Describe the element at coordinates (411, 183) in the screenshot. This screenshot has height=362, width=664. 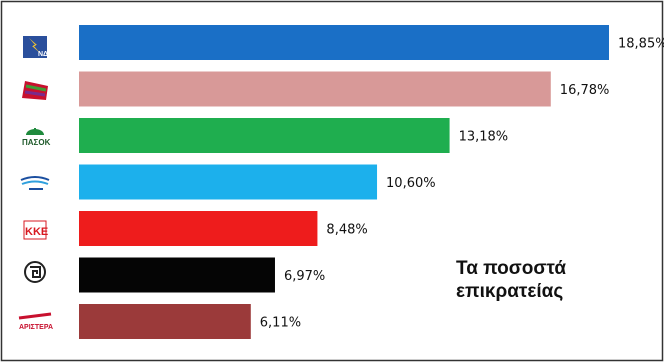
I see `value-label-anel: 10,60%` at that location.